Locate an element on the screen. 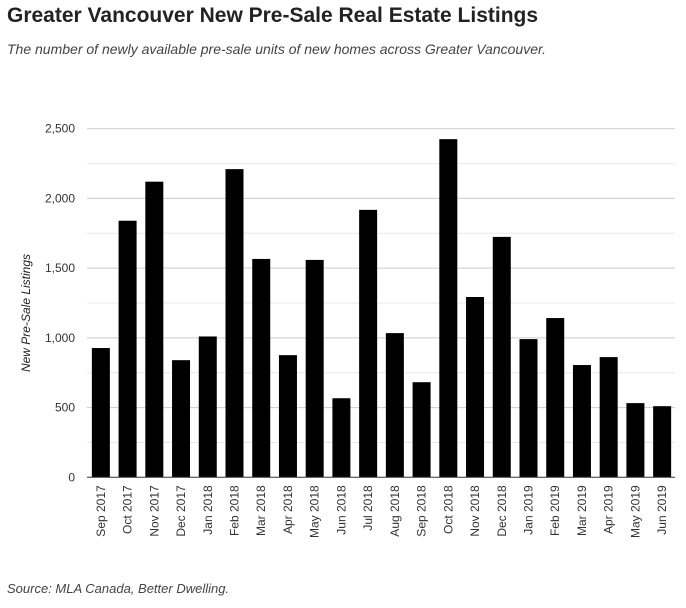 Image resolution: width=686 pixels, height=608 pixels. x-tick-label: May 2018 is located at coordinates (315, 511).